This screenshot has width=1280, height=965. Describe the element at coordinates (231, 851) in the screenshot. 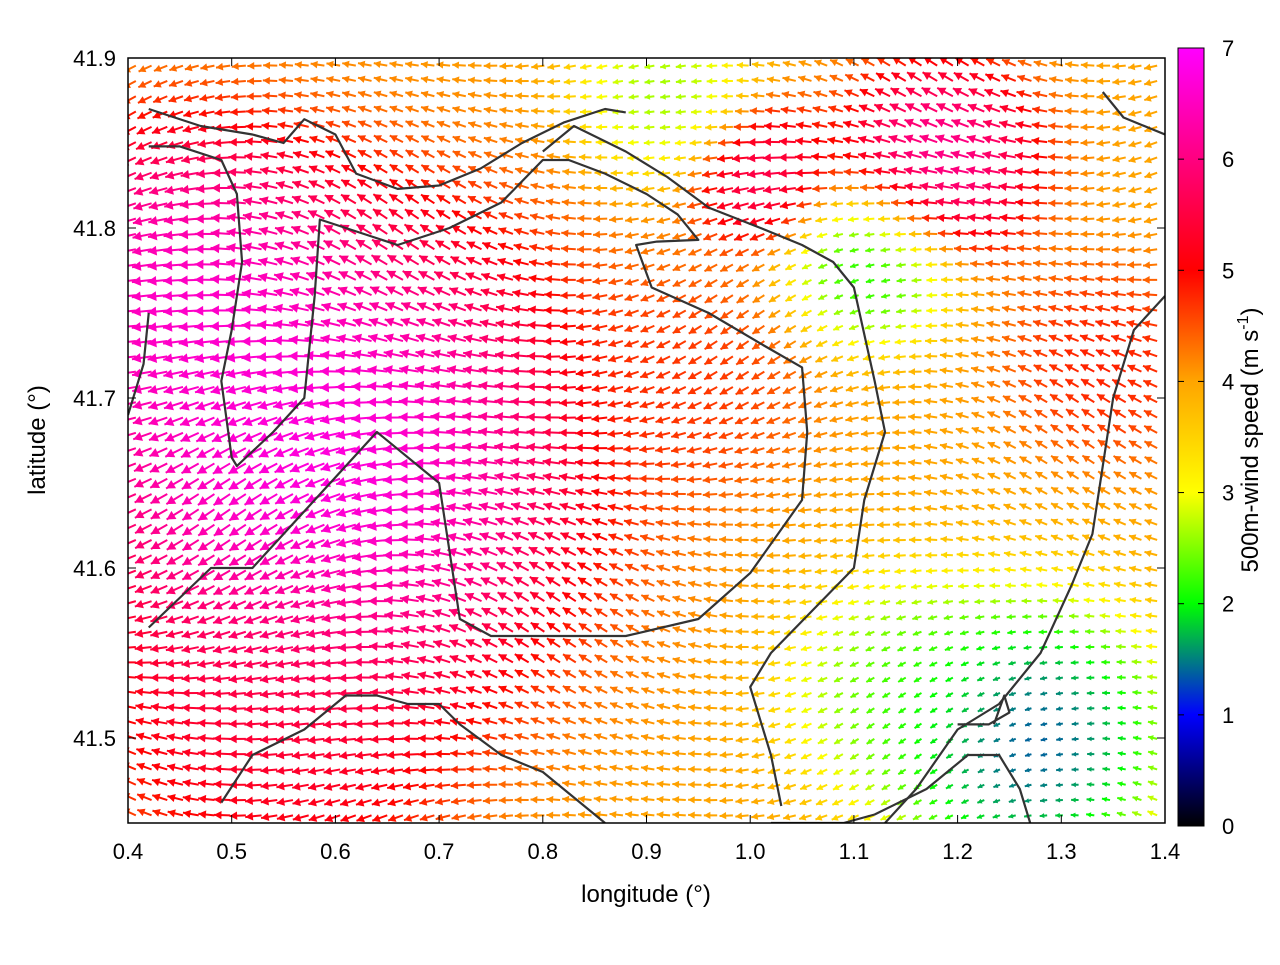

I see `x-tick-label: 0.5` at that location.